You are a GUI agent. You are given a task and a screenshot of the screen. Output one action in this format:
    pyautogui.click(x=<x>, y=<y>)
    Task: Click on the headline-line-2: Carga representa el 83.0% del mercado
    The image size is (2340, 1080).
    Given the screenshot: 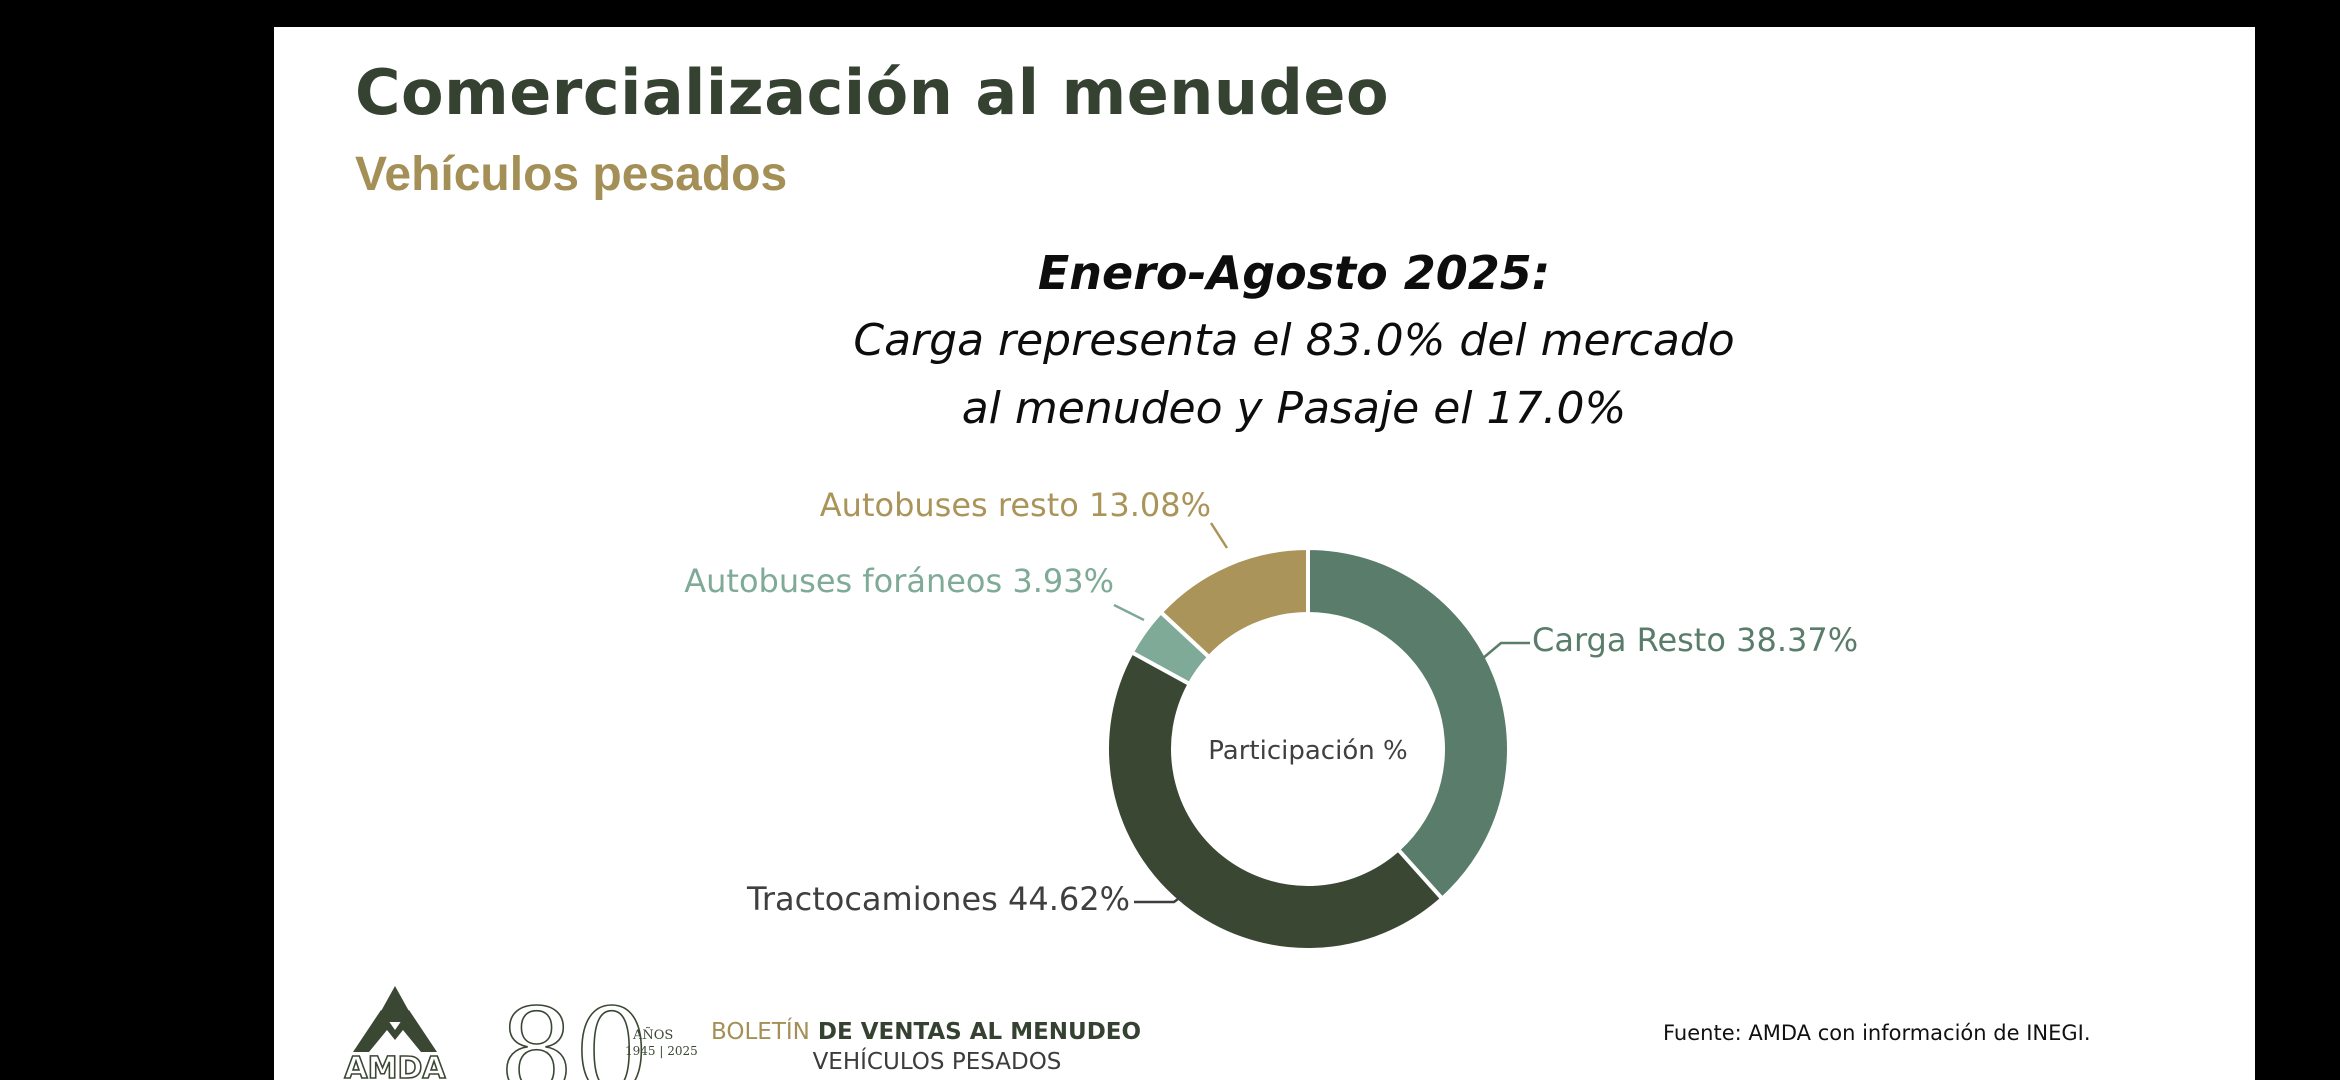 What is the action you would take?
    pyautogui.click(x=1294, y=340)
    